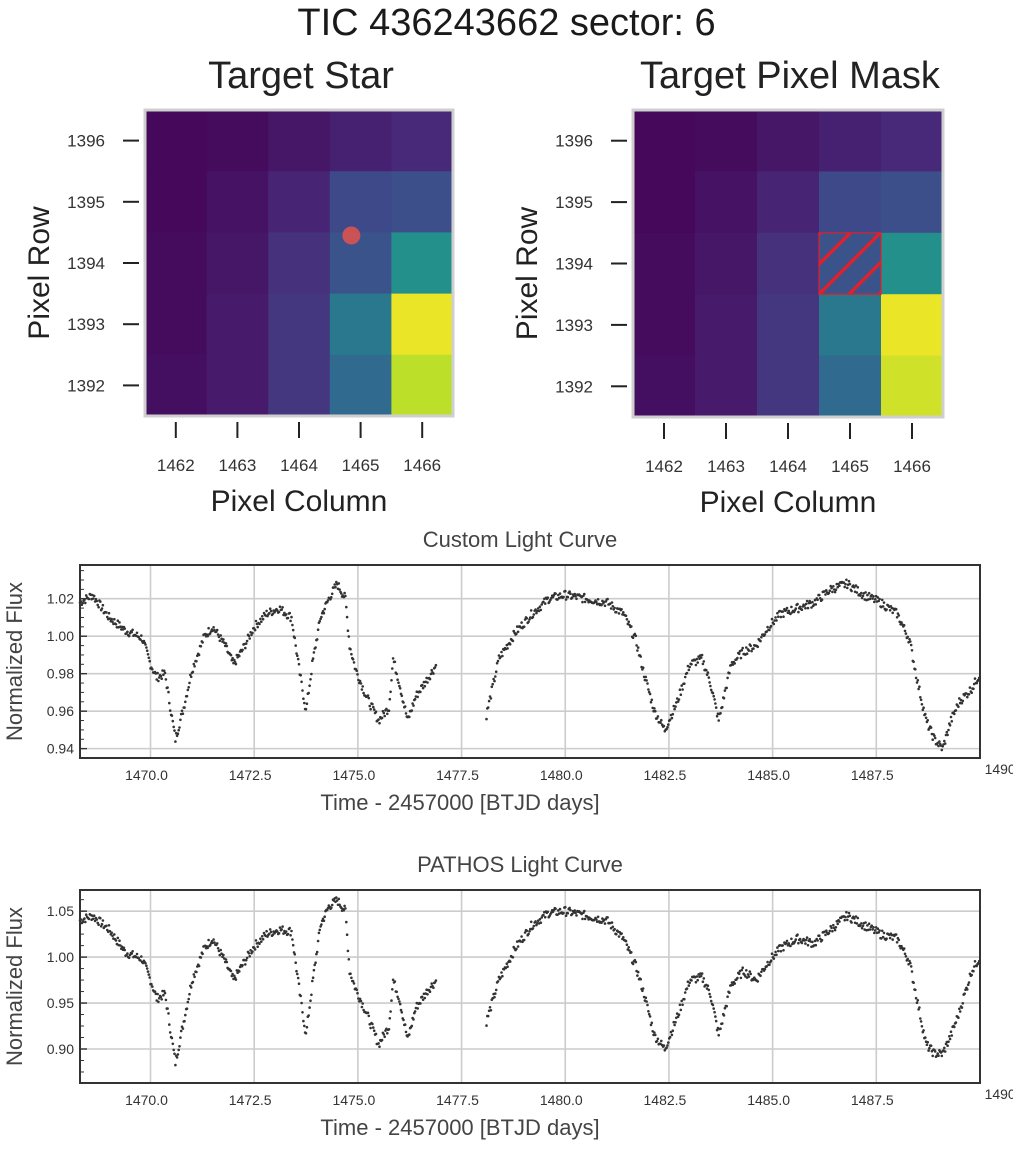 The image size is (1013, 1151). Describe the element at coordinates (60, 957) in the screenshot. I see `y-tick-label: 1.00` at that location.